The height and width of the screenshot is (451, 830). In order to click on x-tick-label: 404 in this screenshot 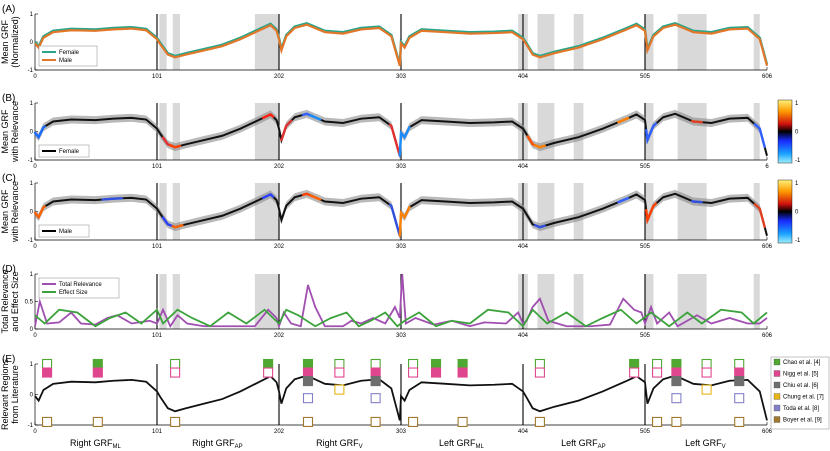, I will do `click(523, 167)`.